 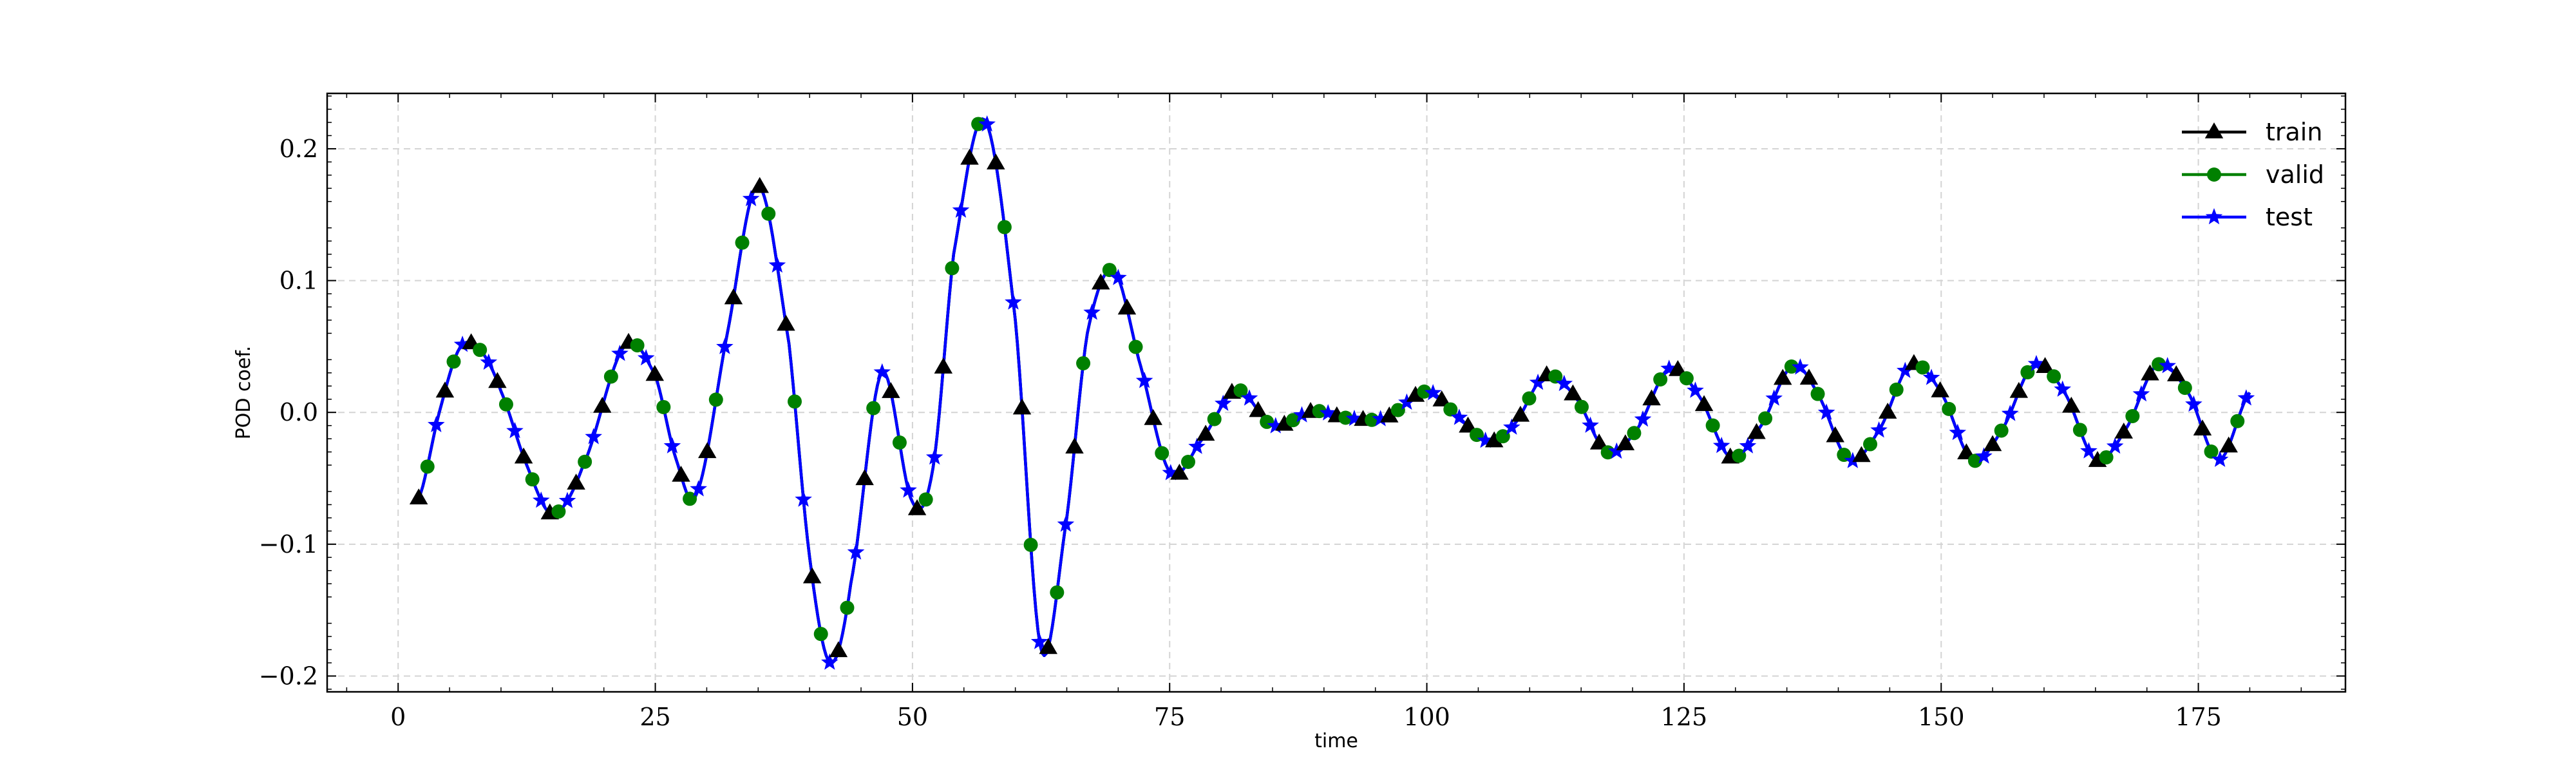 I want to click on x-tick-label: 100, so click(x=1426, y=717).